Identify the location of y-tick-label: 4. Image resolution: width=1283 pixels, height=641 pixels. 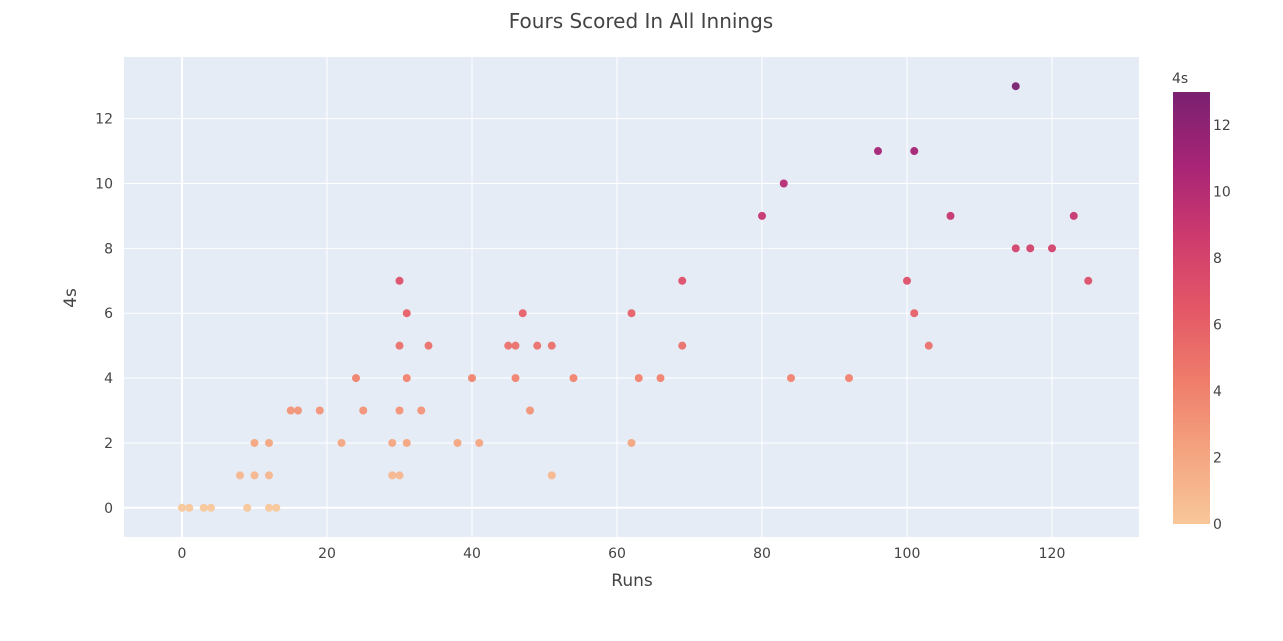
(108, 379).